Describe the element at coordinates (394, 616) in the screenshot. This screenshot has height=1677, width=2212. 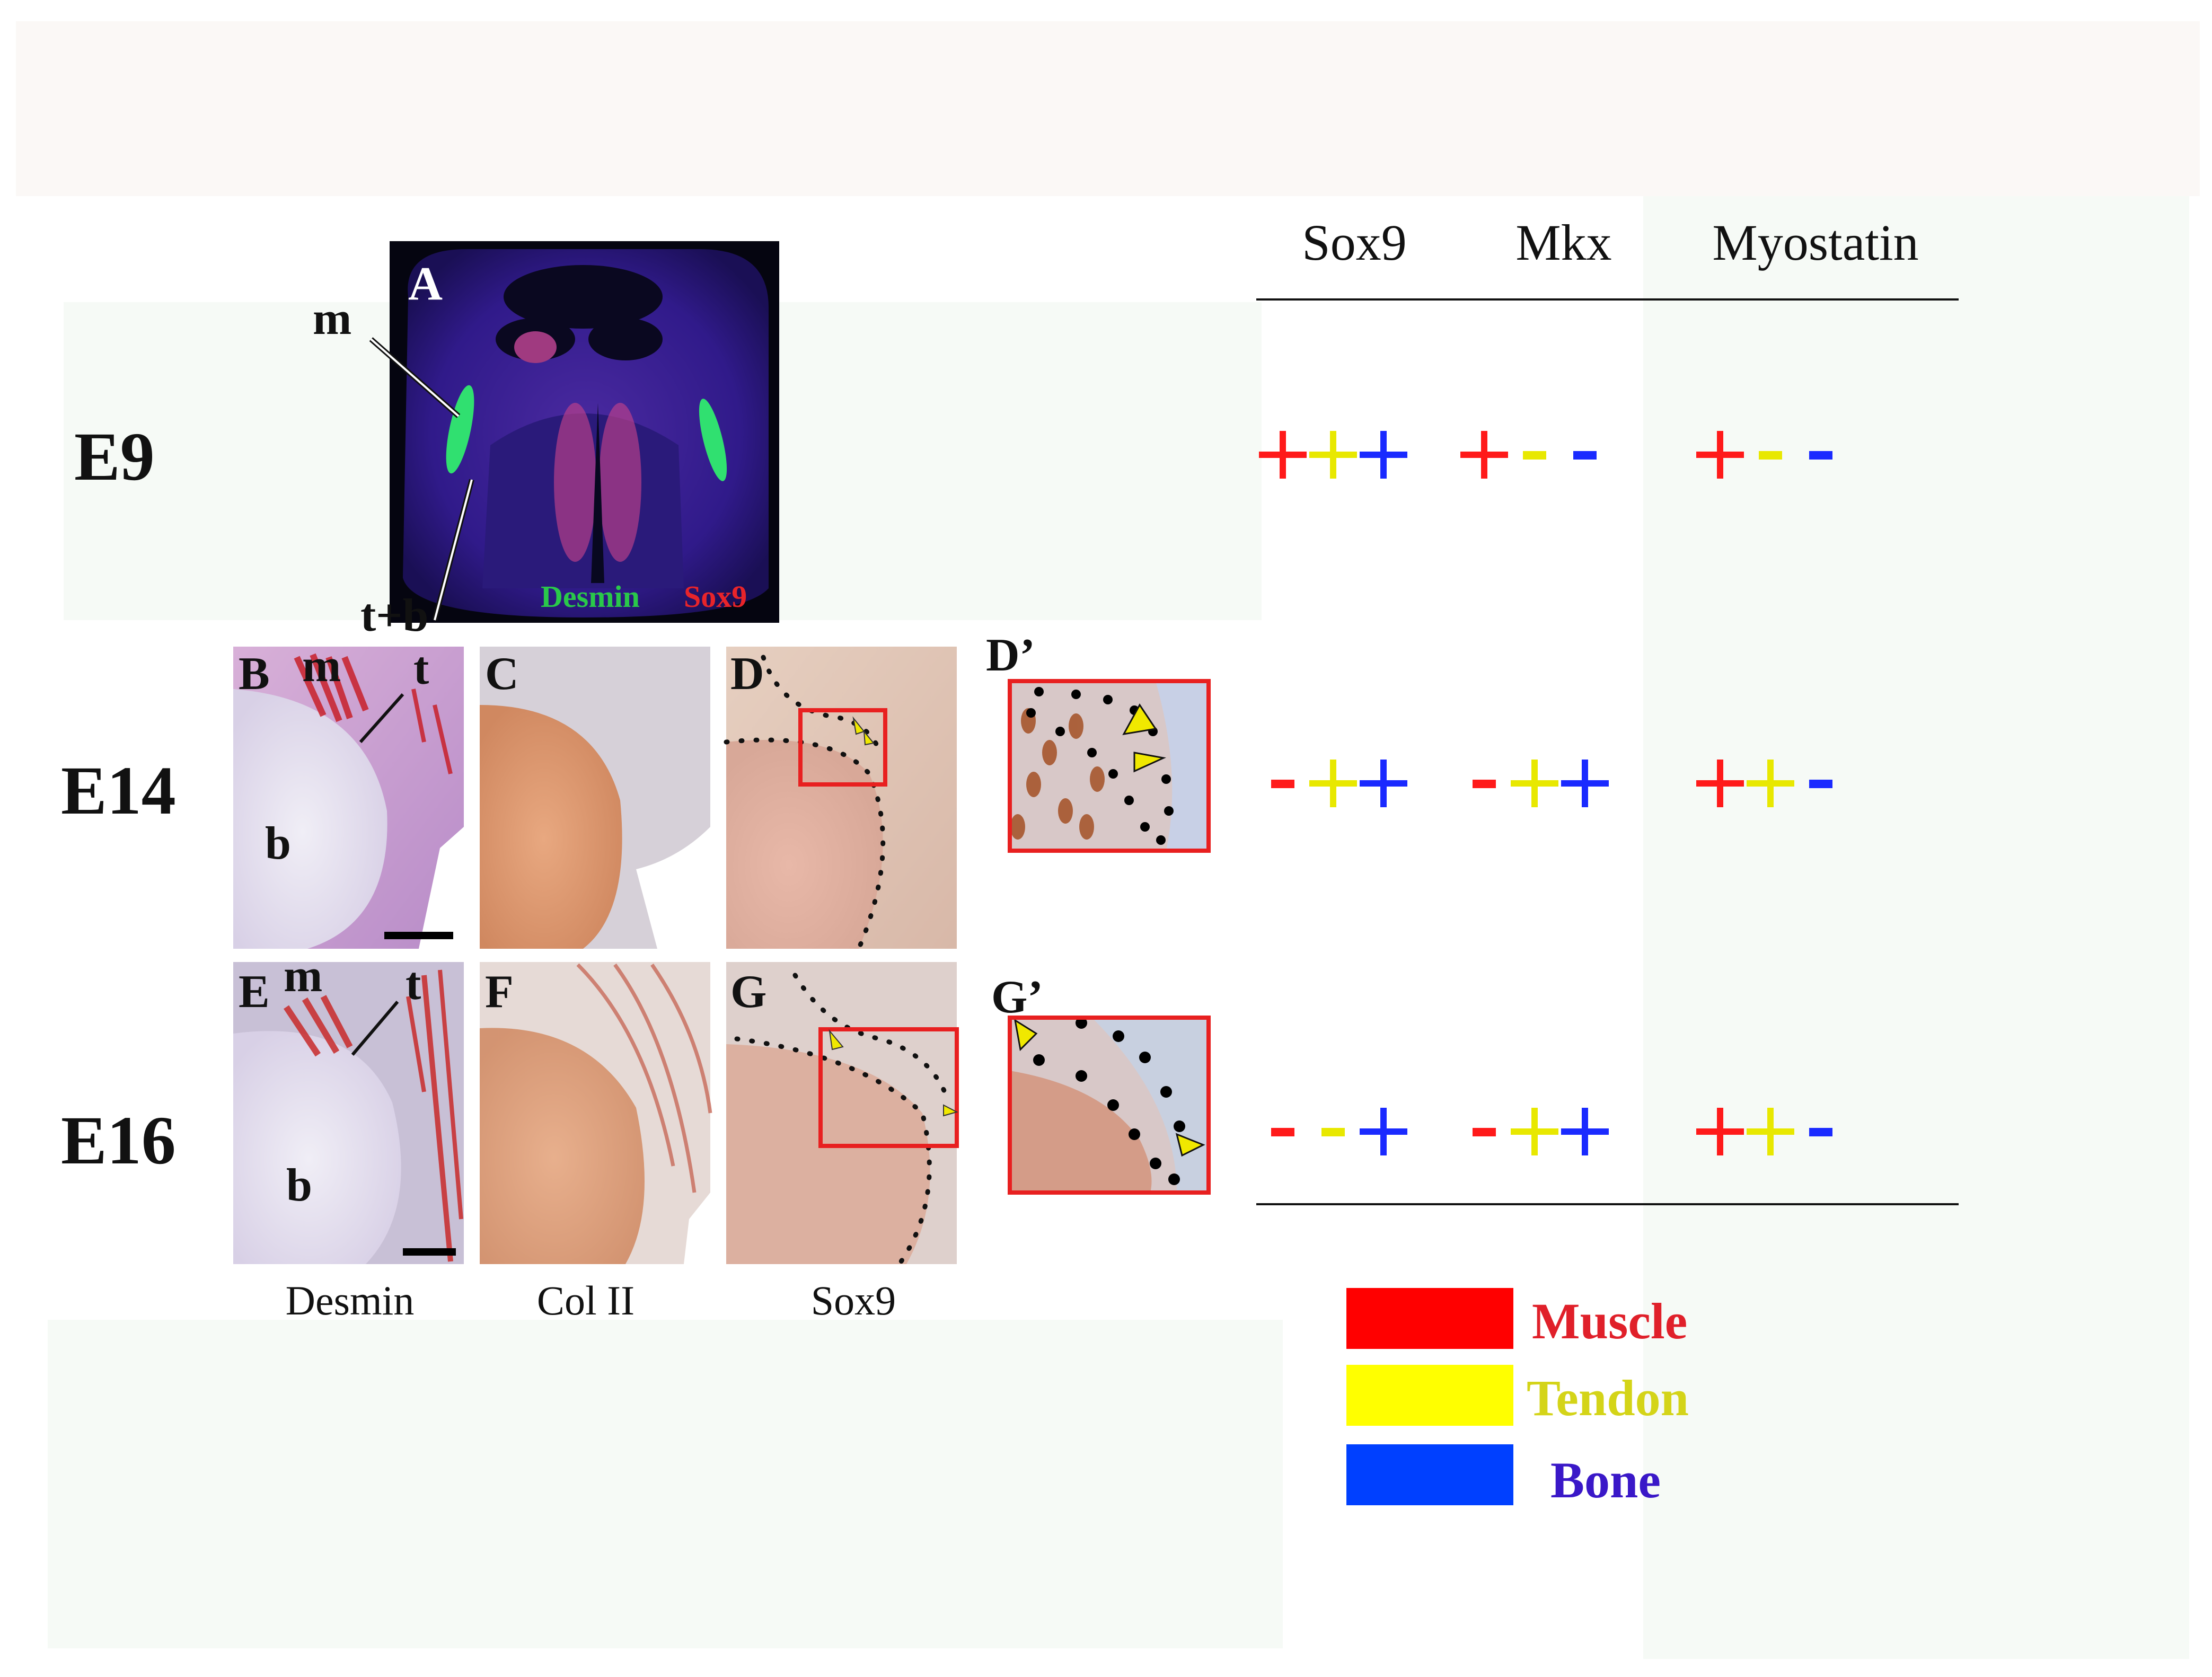
I see `label-tb-a: t+b` at that location.